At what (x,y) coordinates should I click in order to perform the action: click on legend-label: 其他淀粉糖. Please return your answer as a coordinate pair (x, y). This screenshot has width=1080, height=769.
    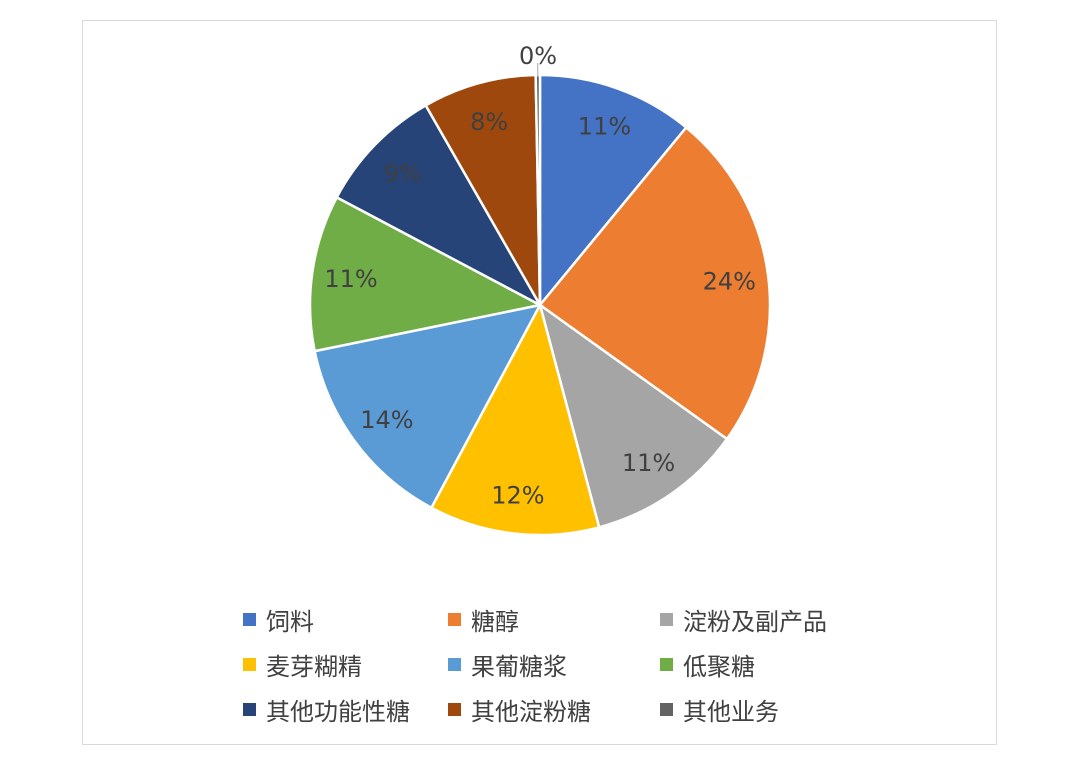
    Looking at the image, I should click on (531, 712).